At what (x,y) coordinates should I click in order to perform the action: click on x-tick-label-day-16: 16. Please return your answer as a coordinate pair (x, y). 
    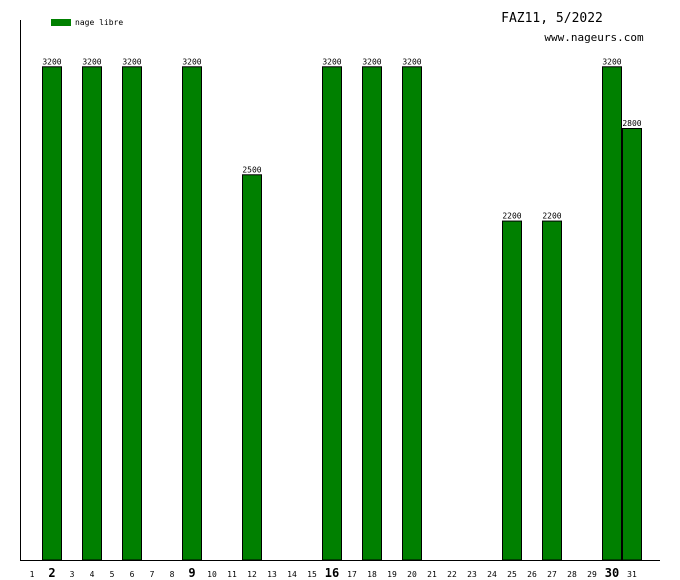
    Looking at the image, I should click on (332, 573).